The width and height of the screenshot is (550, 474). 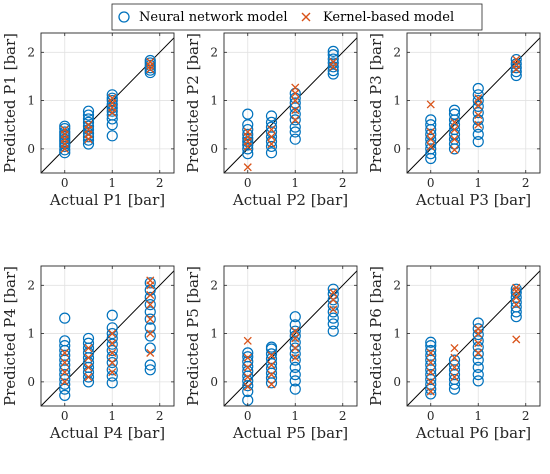 What do you see at coordinates (10, 103) in the screenshot?
I see `y-axis-label: Predicted P1 [bar]` at bounding box center [10, 103].